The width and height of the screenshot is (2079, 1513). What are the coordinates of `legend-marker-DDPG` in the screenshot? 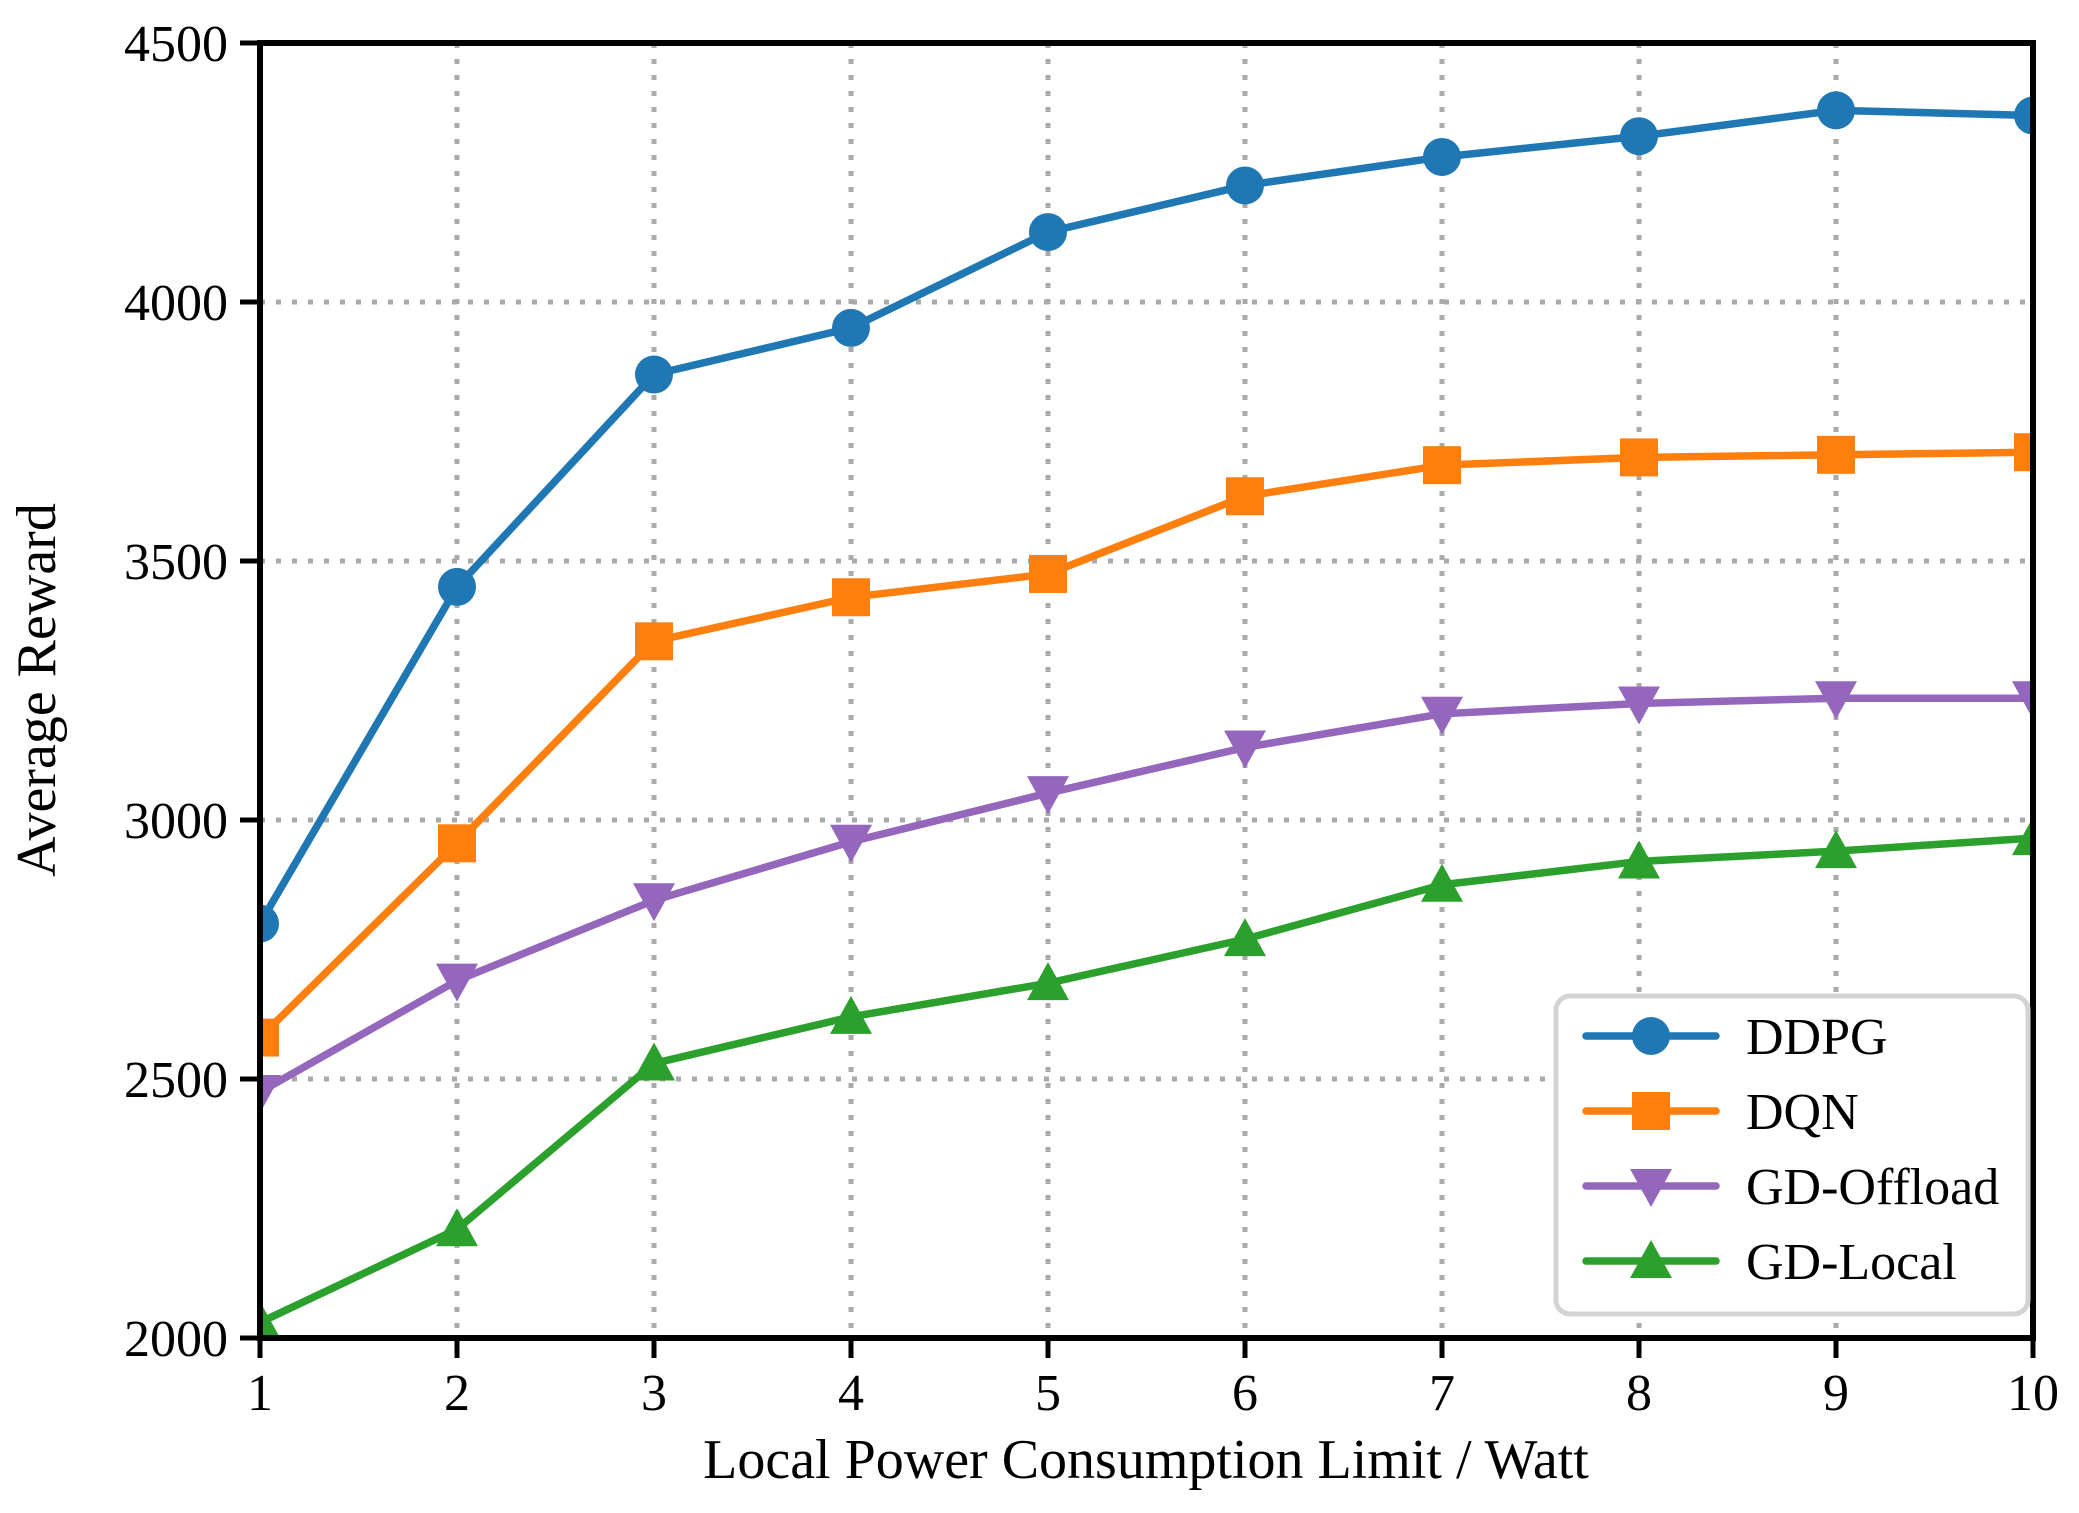 It's located at (1651, 1036).